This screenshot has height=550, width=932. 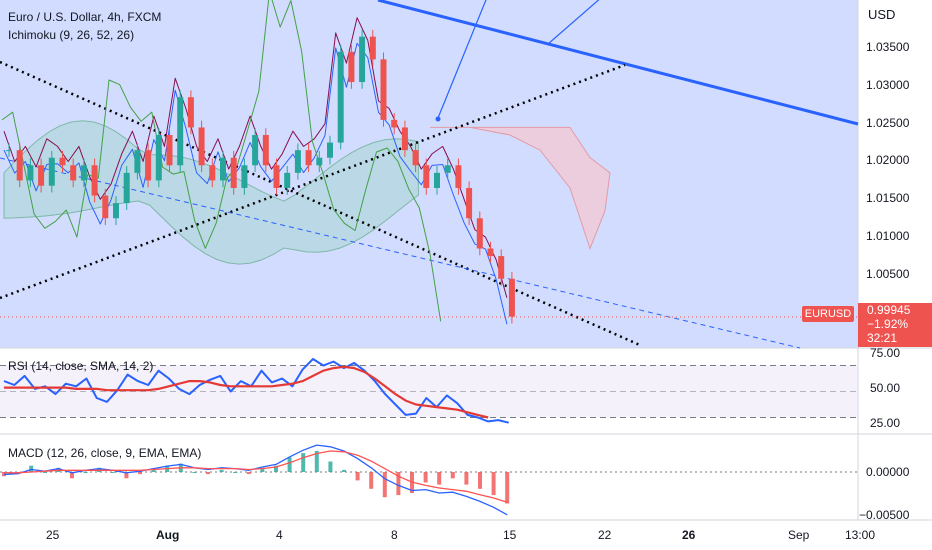 I want to click on rsi-band-fill, so click(x=429, y=391).